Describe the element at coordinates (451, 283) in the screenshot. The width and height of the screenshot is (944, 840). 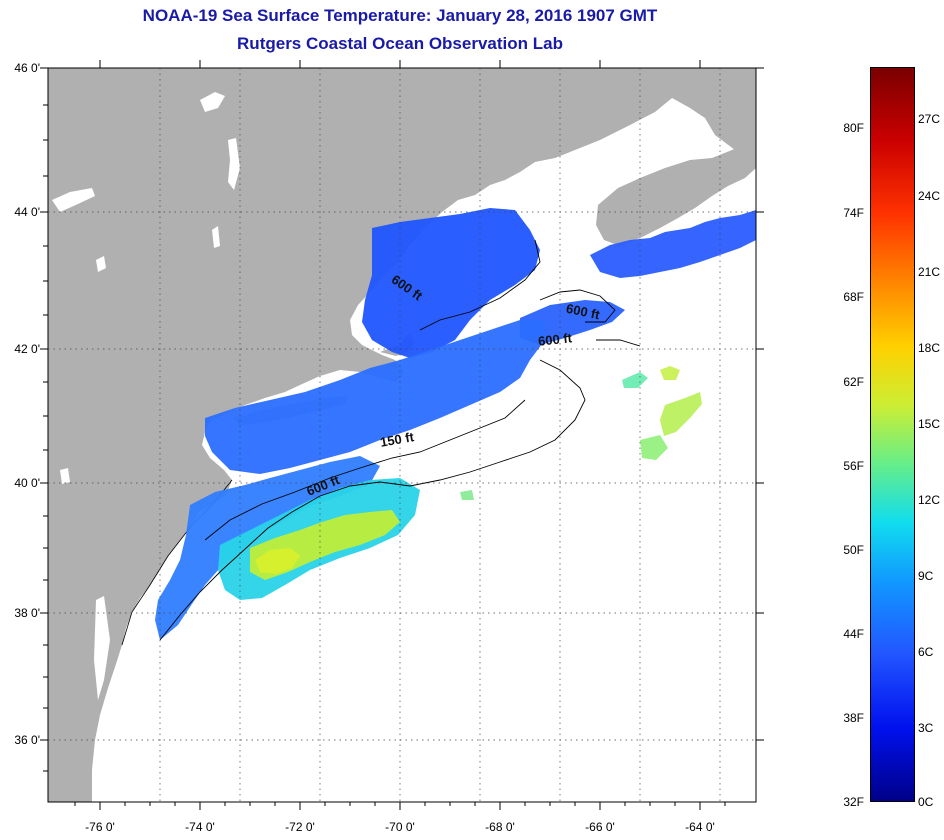
I see `sst-gulf-of-maine` at that location.